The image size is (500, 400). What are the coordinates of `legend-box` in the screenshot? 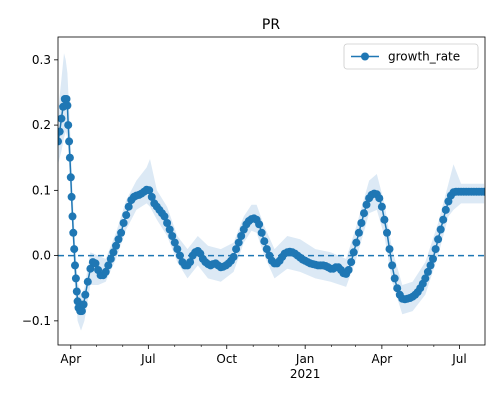 It's located at (411, 56).